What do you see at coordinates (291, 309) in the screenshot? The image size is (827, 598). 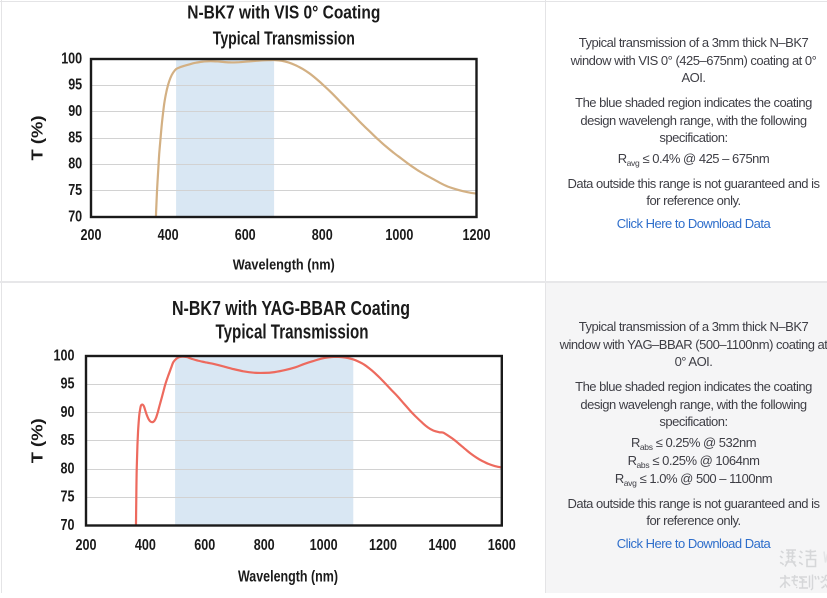 I see `svg-text: N-BK7 with YAG-BBAR Coating` at bounding box center [291, 309].